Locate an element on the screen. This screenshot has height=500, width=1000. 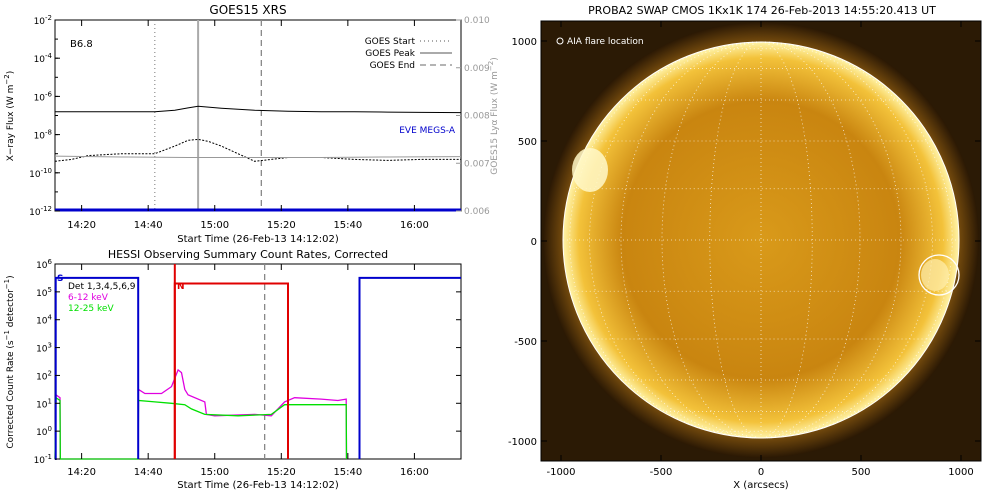
hessi-ylabel: Corrected Count Rate (s−1 detector−1) is located at coordinates (9, 361).